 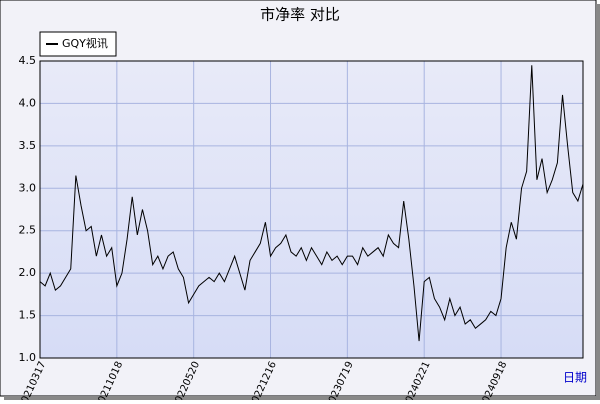 I want to click on x-axis-label: 日期, so click(x=575, y=378).